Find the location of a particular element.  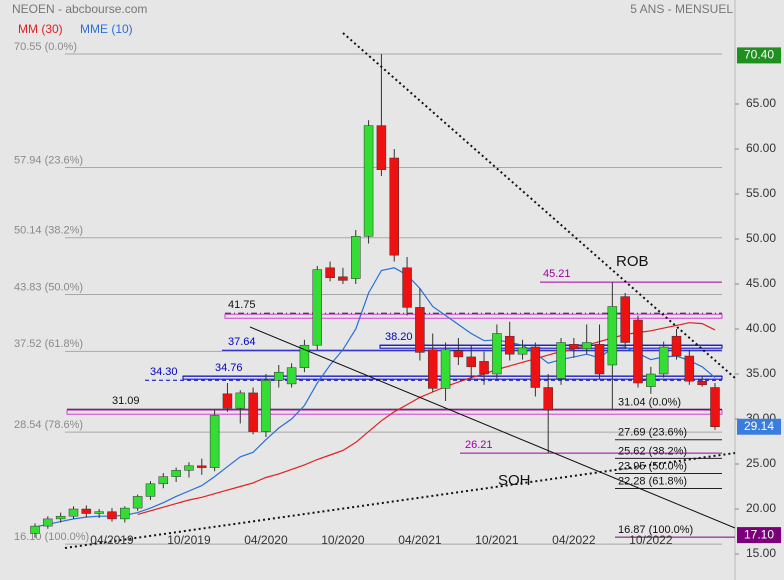

fib-label: 50.14 (38.2%) is located at coordinates (48, 231).